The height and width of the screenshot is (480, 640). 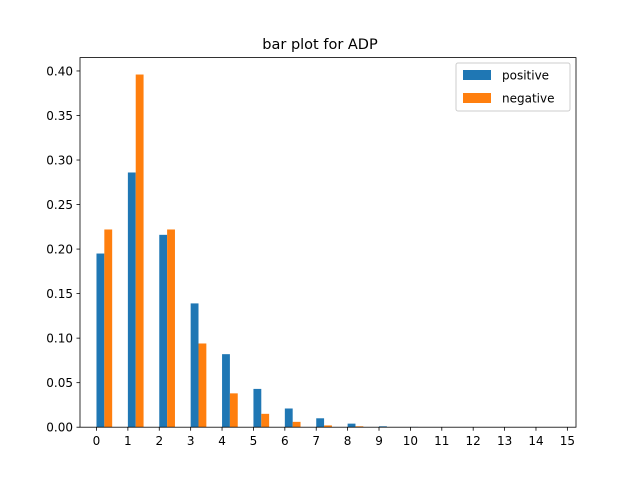 What do you see at coordinates (128, 441) in the screenshot?
I see `x-tick-label-1: 1` at bounding box center [128, 441].